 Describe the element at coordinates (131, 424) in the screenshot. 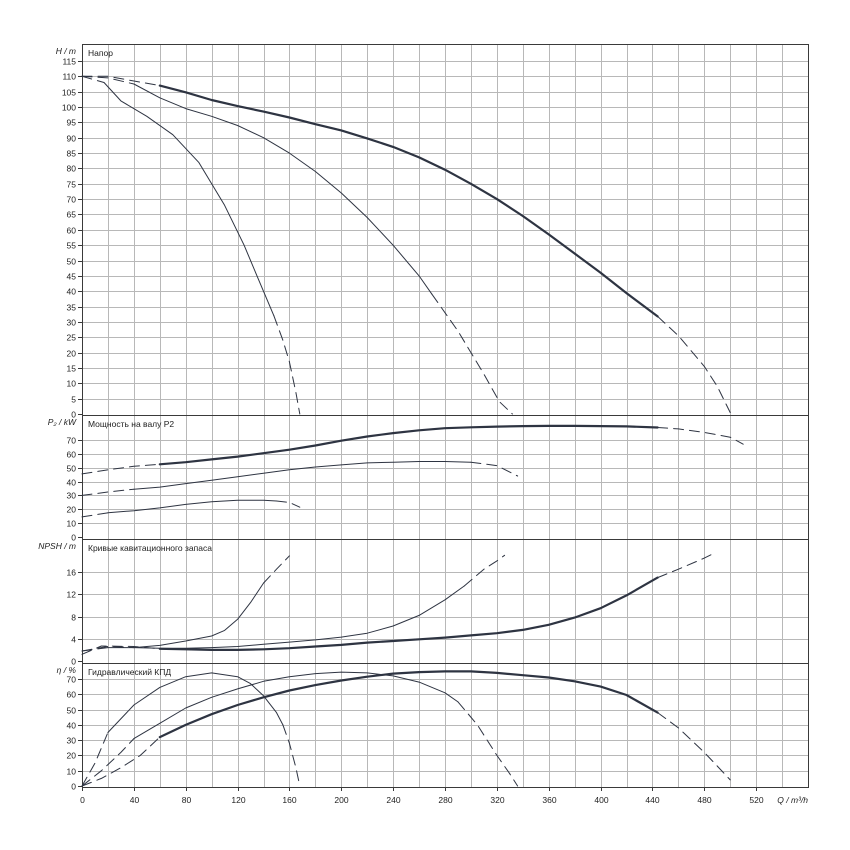

I see `panel-title-power: Мощность на валу P2` at that location.